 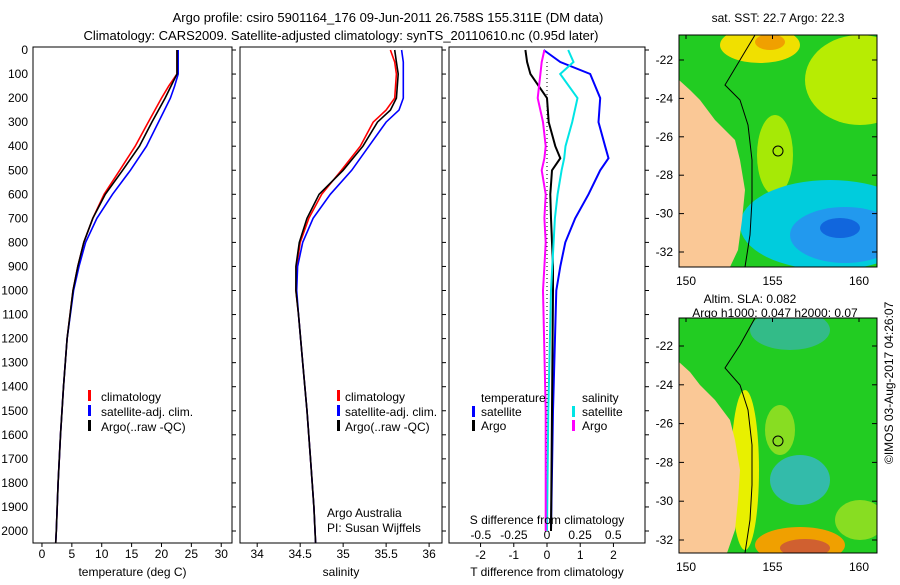 I want to click on x-tick-label: 1, so click(x=580, y=555).